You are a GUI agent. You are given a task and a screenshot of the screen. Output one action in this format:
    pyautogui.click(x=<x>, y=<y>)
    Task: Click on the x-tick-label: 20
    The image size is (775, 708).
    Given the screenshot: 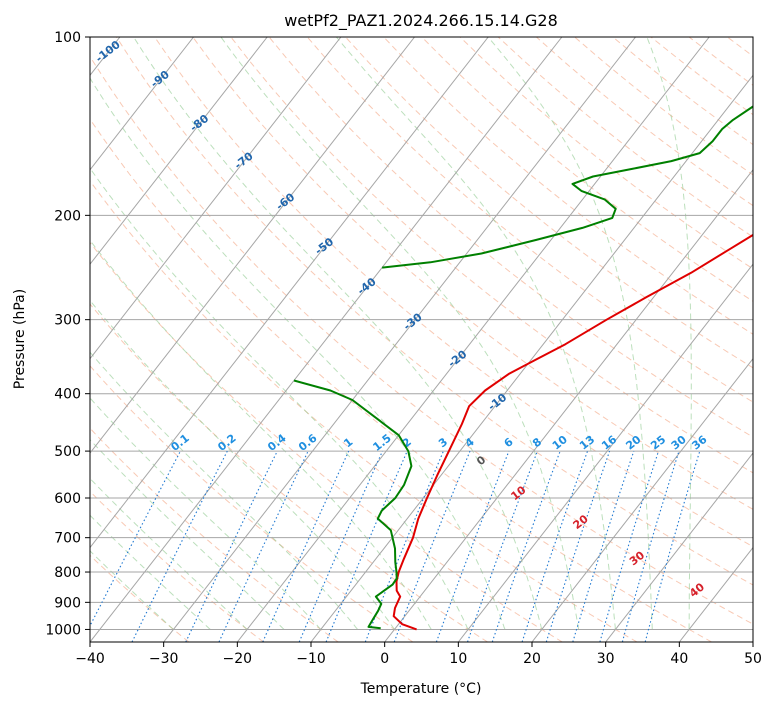 What is the action you would take?
    pyautogui.click(x=532, y=659)
    